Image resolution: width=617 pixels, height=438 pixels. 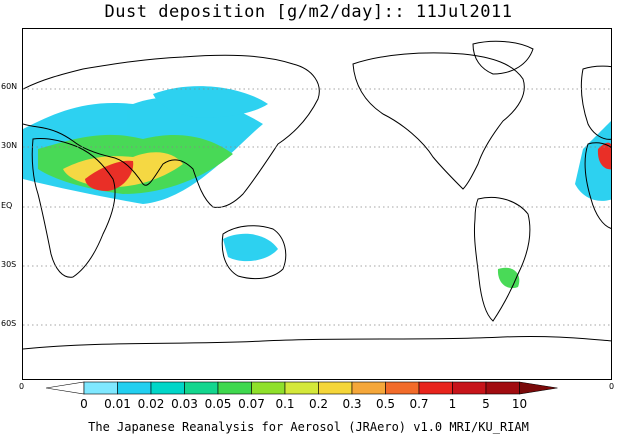 I want to click on coastline-greenland, so click(x=503, y=57).